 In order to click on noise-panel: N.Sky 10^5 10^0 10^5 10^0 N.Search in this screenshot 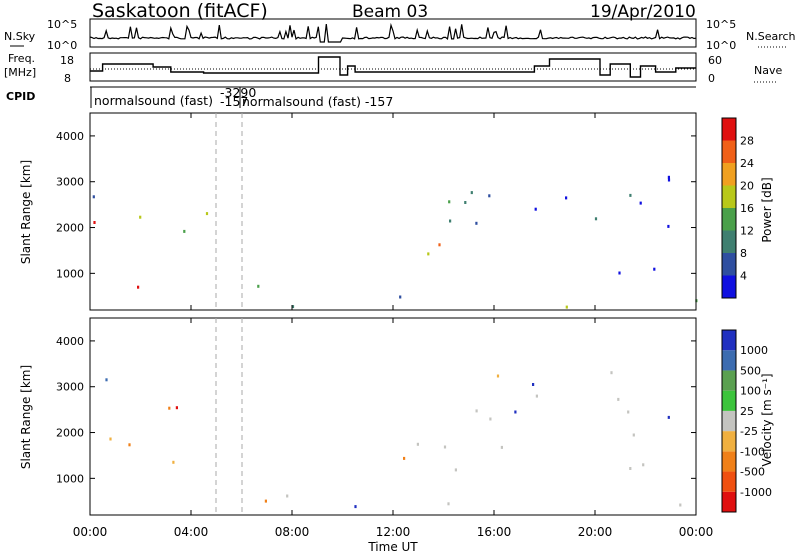, I will do `click(400, 35)`.